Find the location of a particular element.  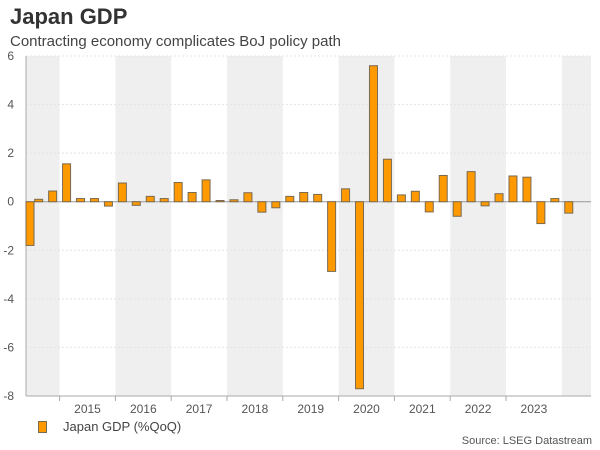

legend-swatch is located at coordinates (42, 426).